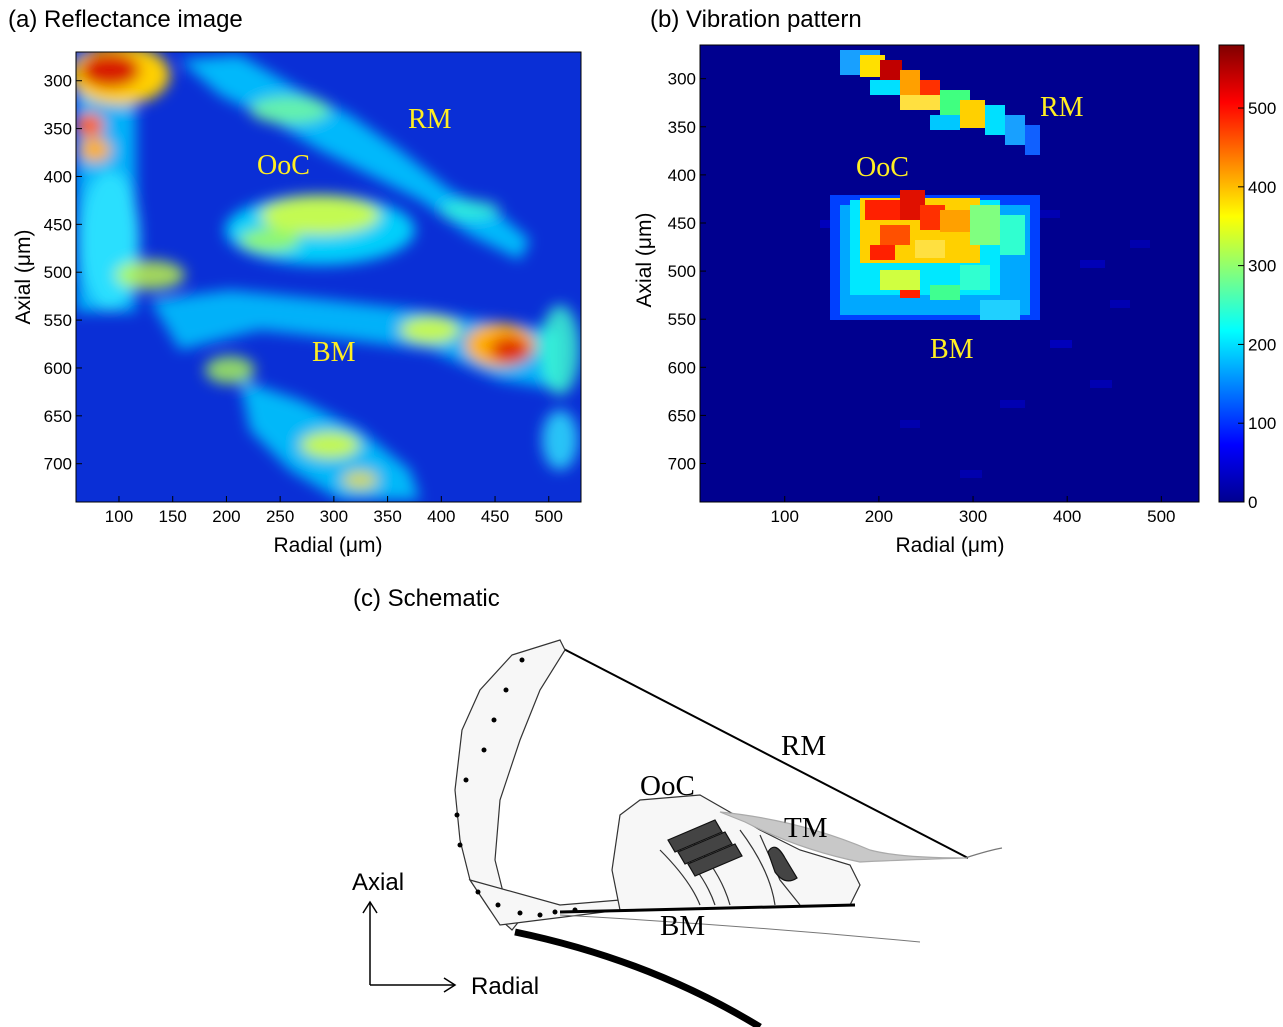  Describe the element at coordinates (505, 986) in the screenshot. I see `schematic-radial-label: Radial` at that location.